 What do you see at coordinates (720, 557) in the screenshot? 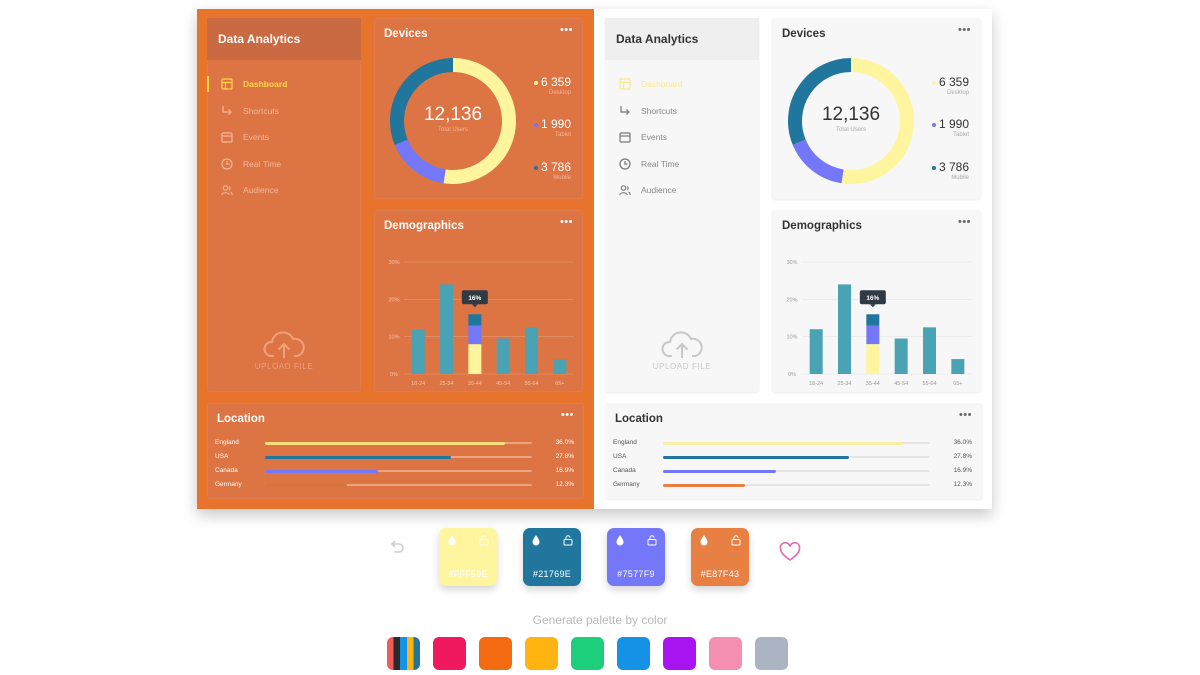
I see `swatch-color: #E87F43` at bounding box center [720, 557].